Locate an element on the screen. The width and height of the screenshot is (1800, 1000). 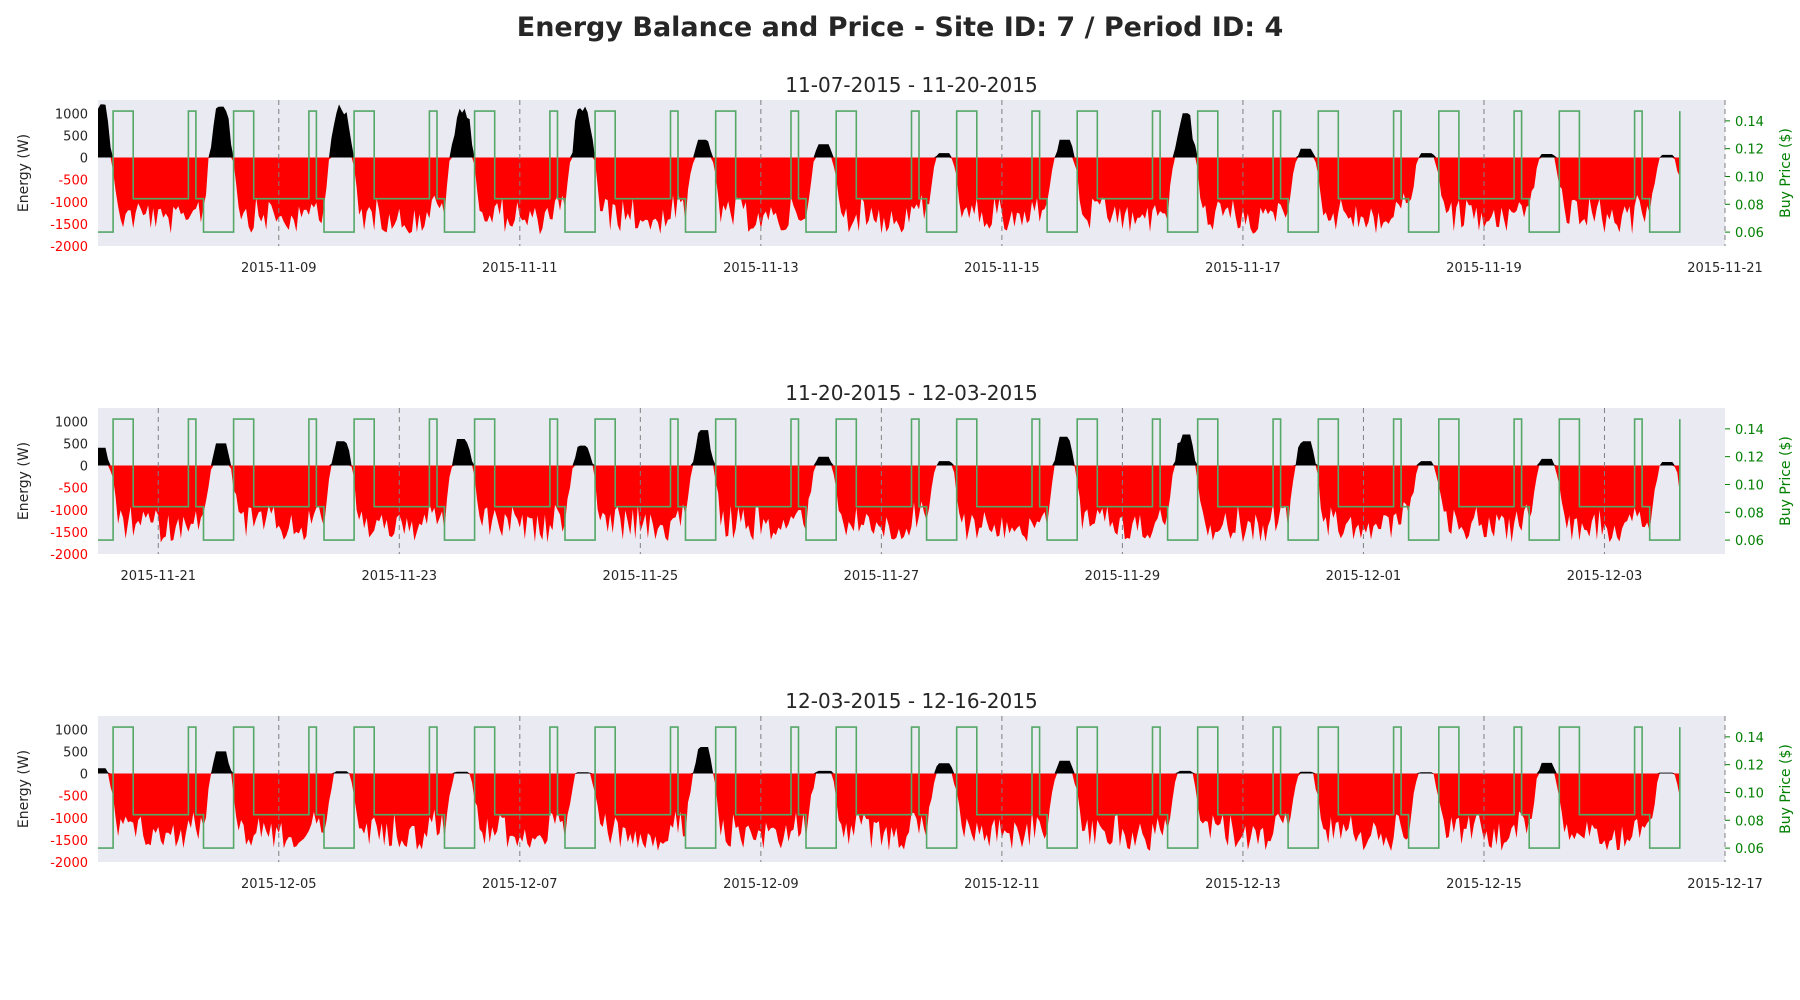
x-tick-label: 2015-12-17 is located at coordinates (1725, 884).